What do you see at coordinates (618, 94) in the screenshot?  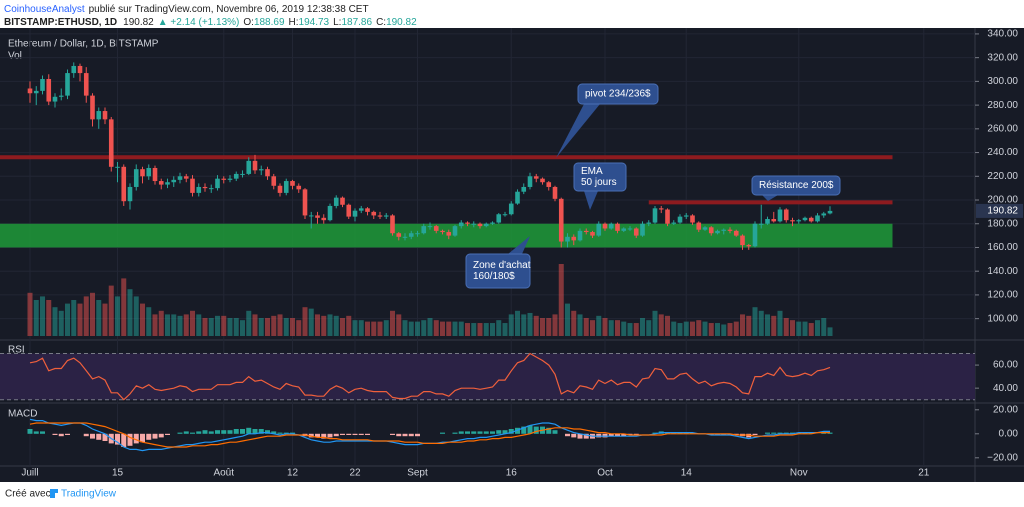 I see `callout-box` at bounding box center [618, 94].